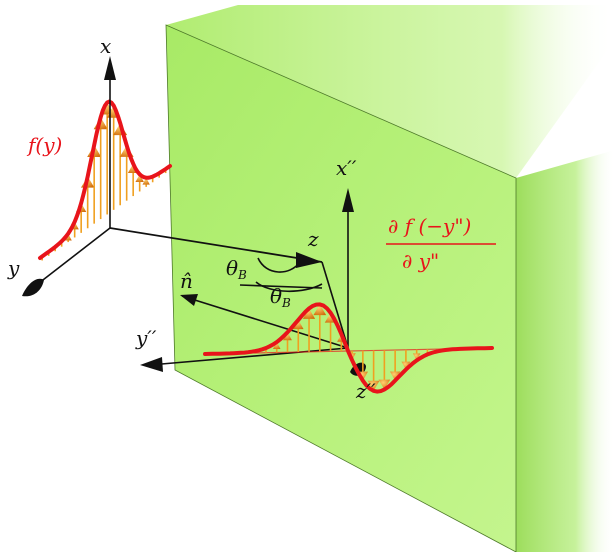 This screenshot has width=615, height=552. Describe the element at coordinates (346, 168) in the screenshot. I see `label-x2: x′′` at that location.